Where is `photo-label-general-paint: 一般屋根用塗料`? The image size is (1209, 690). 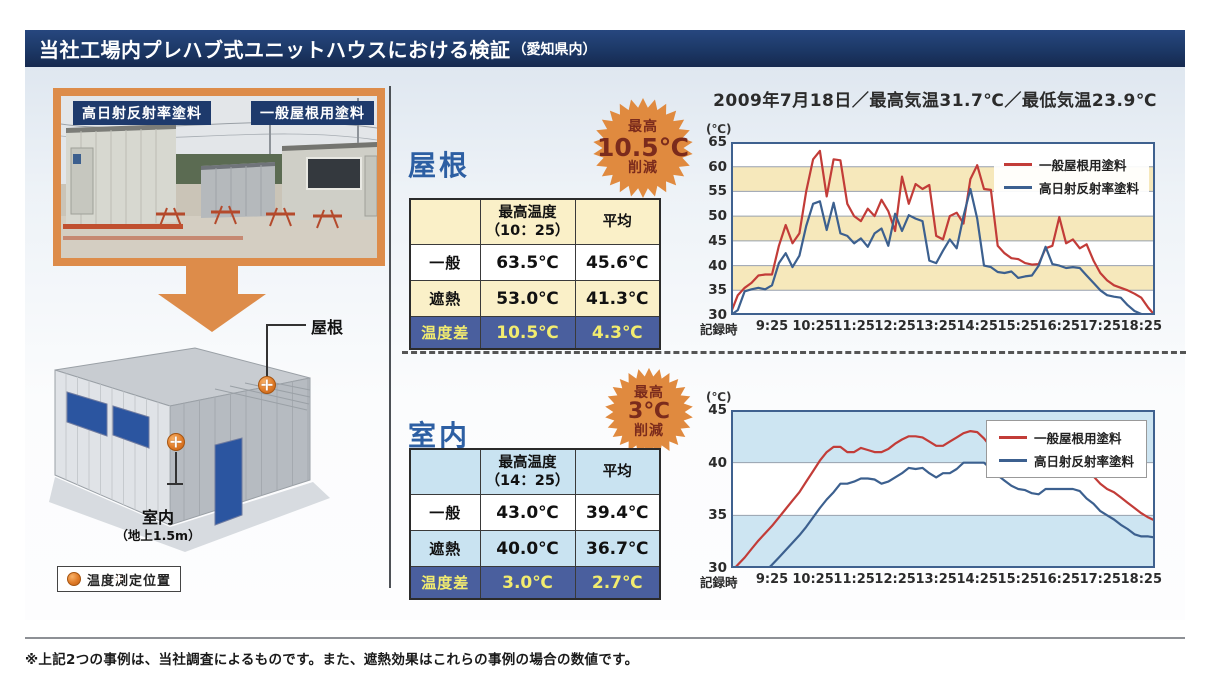 photo-label-general-paint: 一般屋根用塗料 is located at coordinates (312, 113).